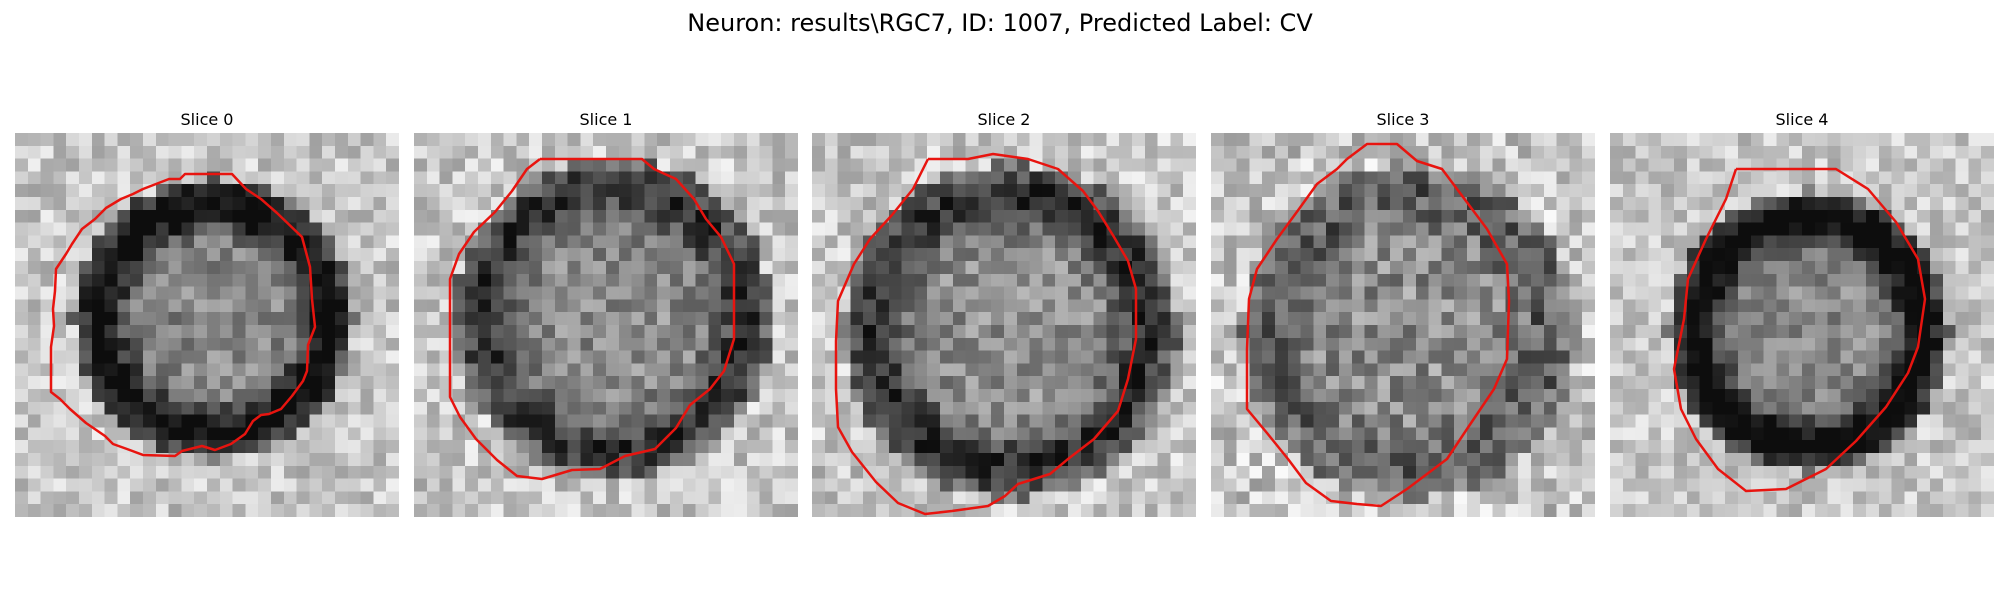 The height and width of the screenshot is (600, 2000). I want to click on slice-panel-3: Slice 3, so click(1403, 312).